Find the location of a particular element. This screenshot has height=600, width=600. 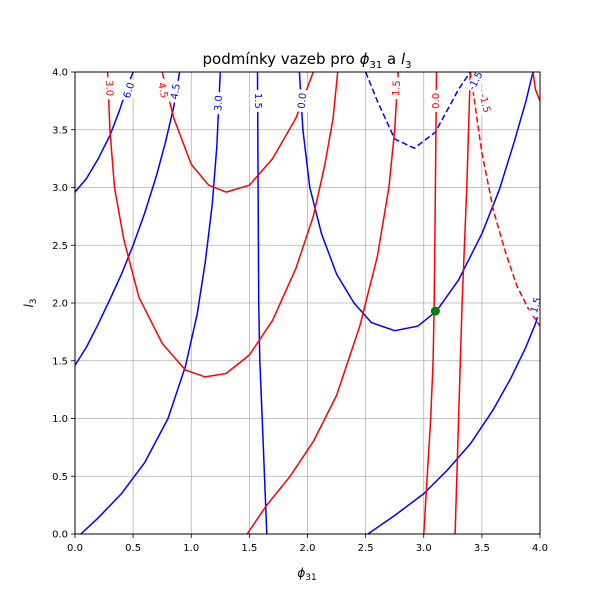

contour-label: 6.0 is located at coordinates (129, 90).